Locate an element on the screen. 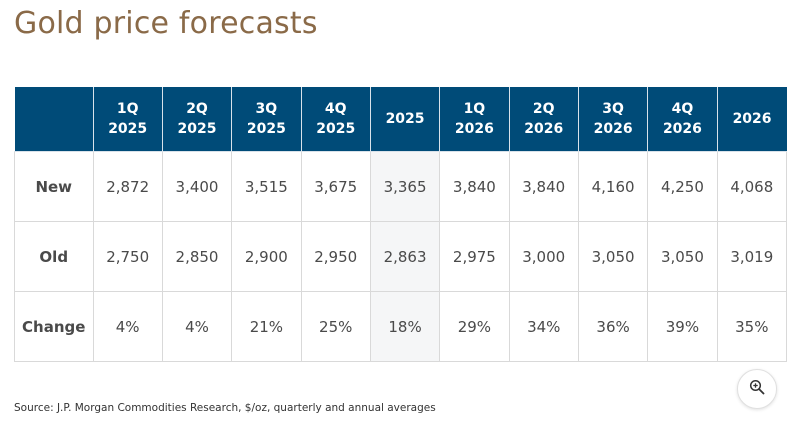  table-cell: 2,872 is located at coordinates (127, 186).